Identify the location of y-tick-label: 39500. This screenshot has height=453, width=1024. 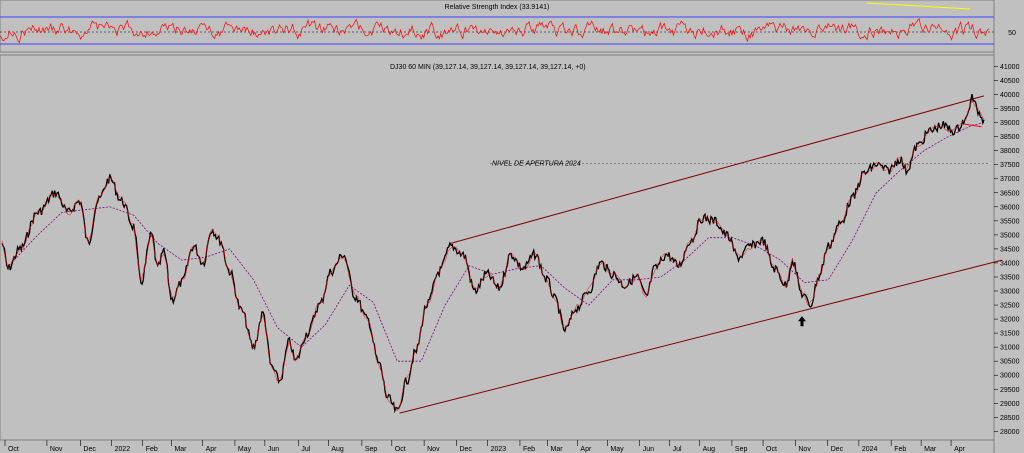
(1010, 109).